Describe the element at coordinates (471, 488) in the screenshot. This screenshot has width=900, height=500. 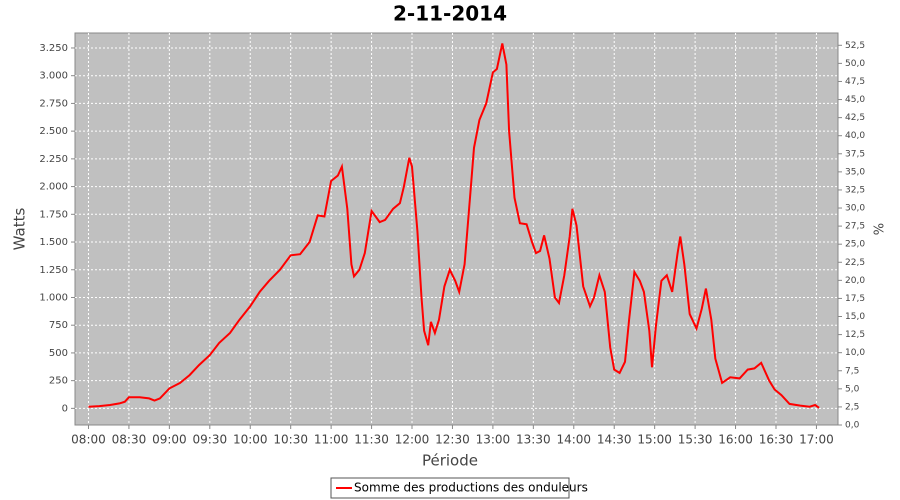
I see `legend-label: Somme des productions des onduleurs` at that location.